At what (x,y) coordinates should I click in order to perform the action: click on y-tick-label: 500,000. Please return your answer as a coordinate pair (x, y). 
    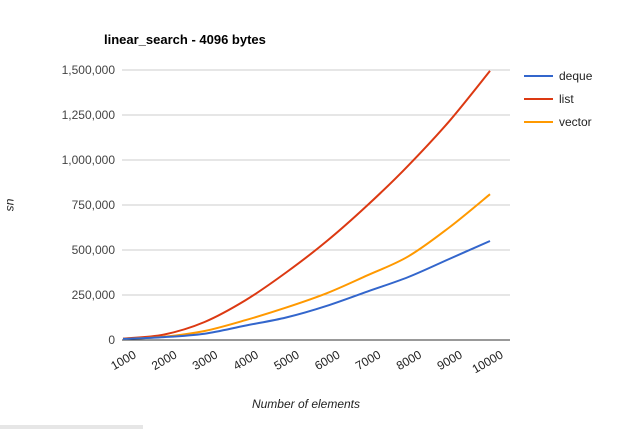
    Looking at the image, I should click on (94, 250).